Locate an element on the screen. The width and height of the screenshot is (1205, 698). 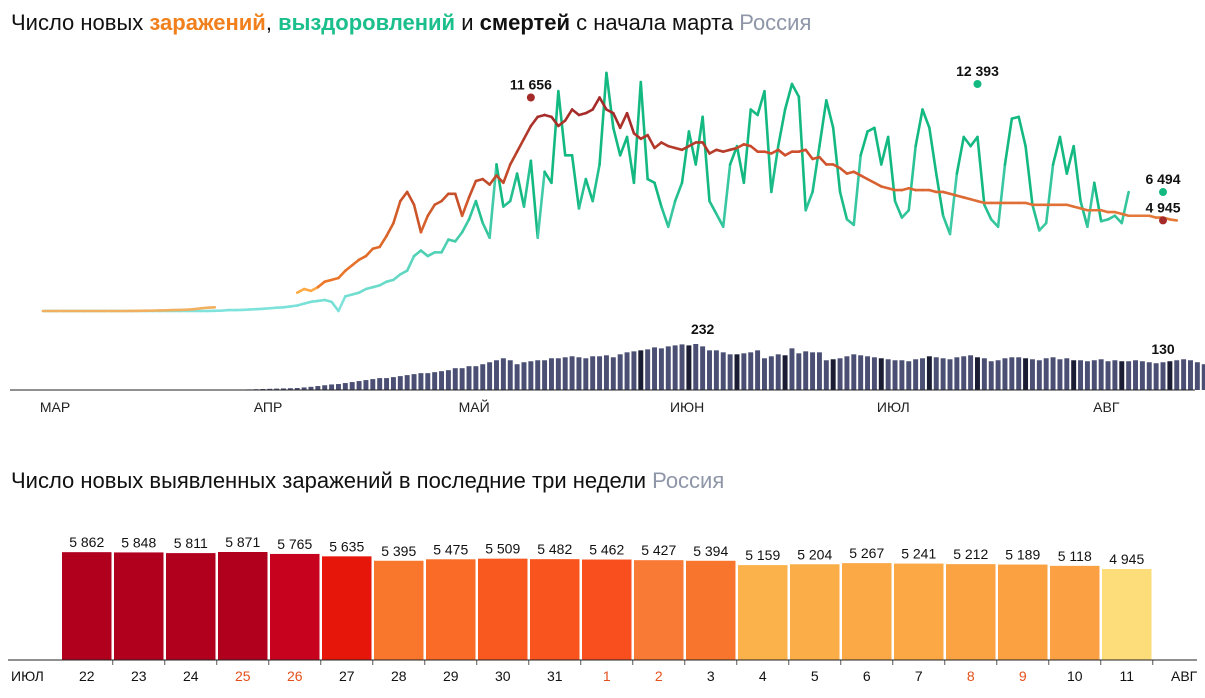
day-label: 9 is located at coordinates (1023, 676).